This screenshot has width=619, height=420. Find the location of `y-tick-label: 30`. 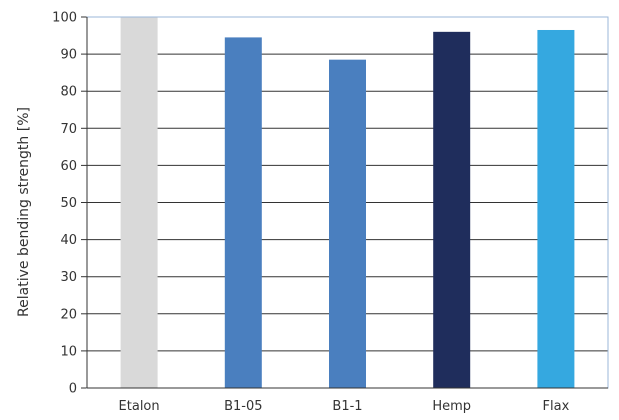

y-tick-label: 30 is located at coordinates (68, 277).